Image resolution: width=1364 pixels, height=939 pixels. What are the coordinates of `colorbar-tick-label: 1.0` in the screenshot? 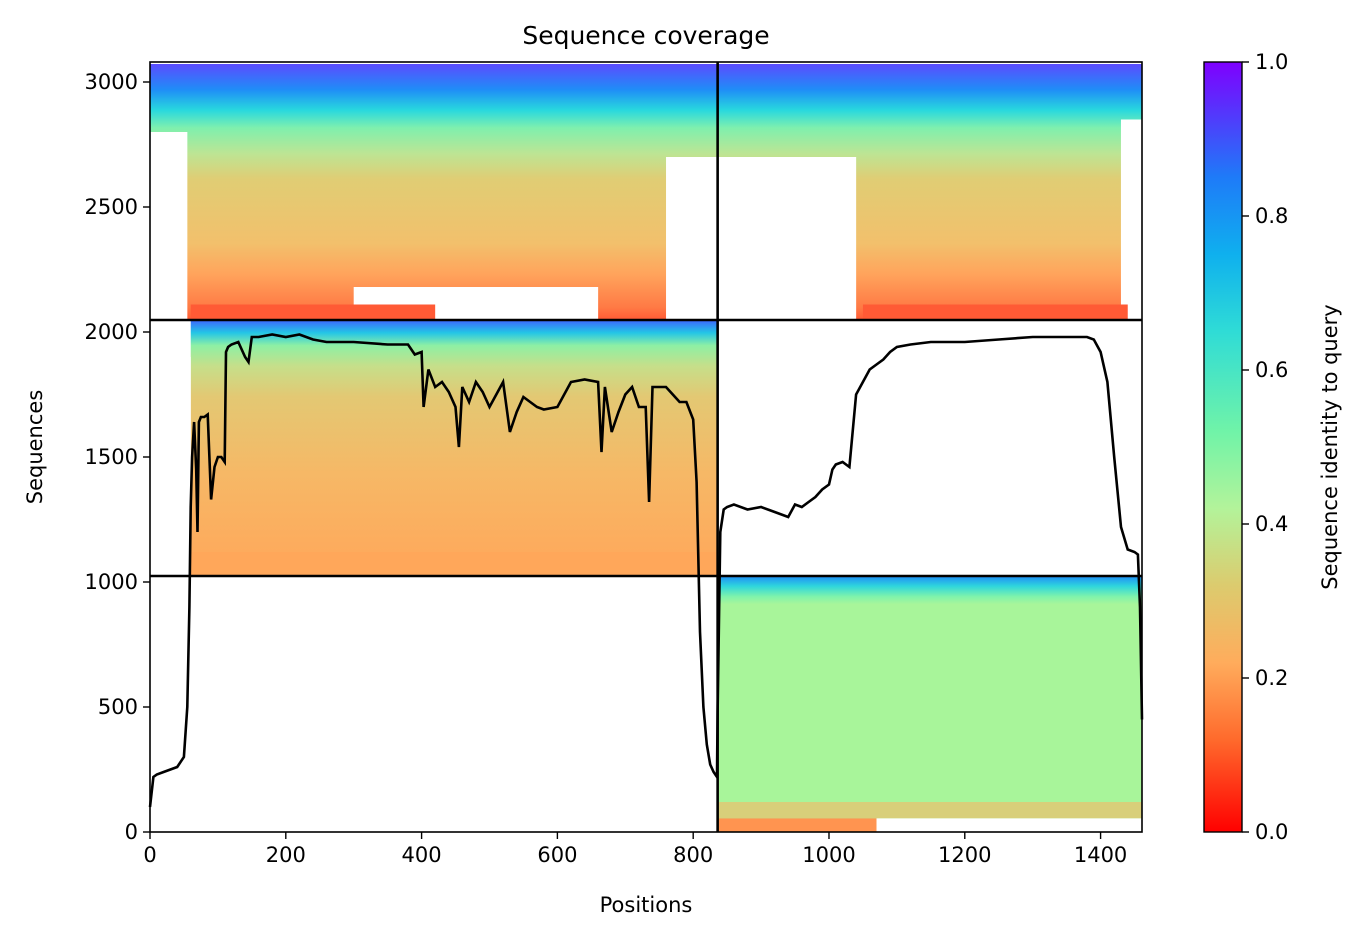 It's located at (1271, 62).